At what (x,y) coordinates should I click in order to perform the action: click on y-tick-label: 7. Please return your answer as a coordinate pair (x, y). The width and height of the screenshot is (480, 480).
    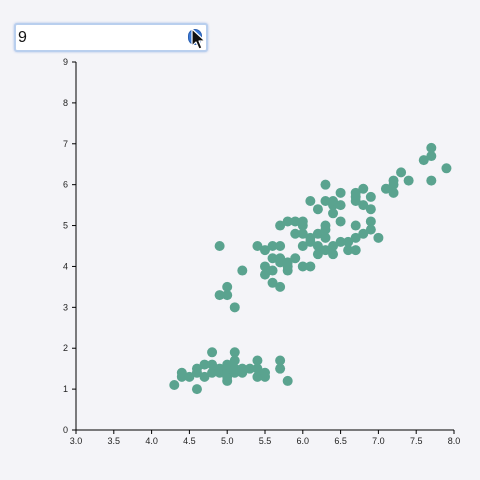
    Looking at the image, I should click on (65, 144).